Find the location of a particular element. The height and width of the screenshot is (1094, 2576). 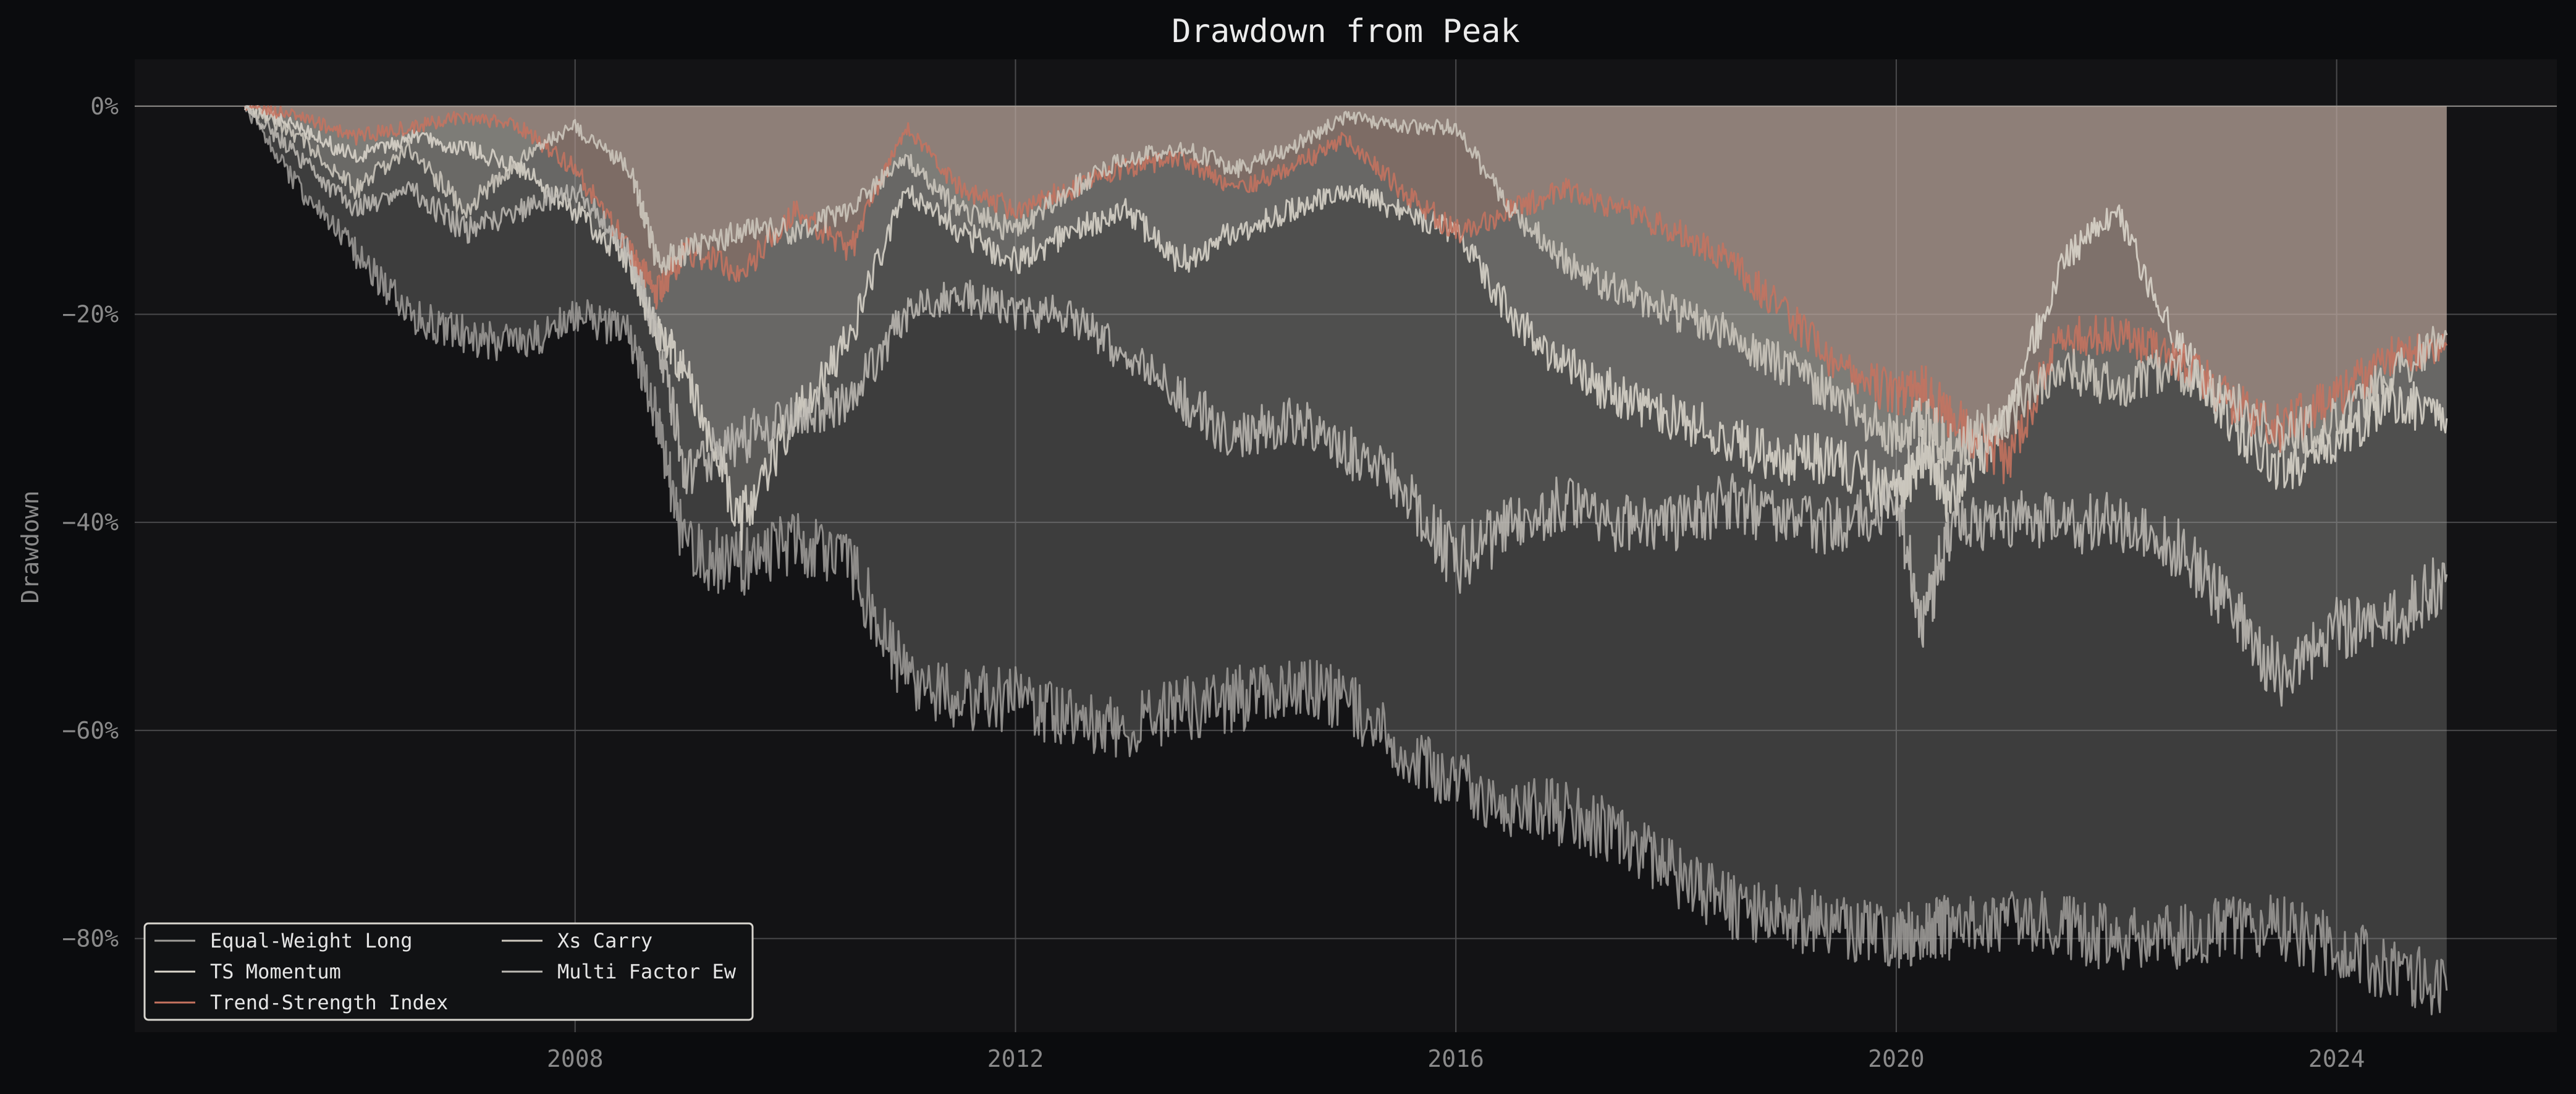

legend-box is located at coordinates (448, 971).